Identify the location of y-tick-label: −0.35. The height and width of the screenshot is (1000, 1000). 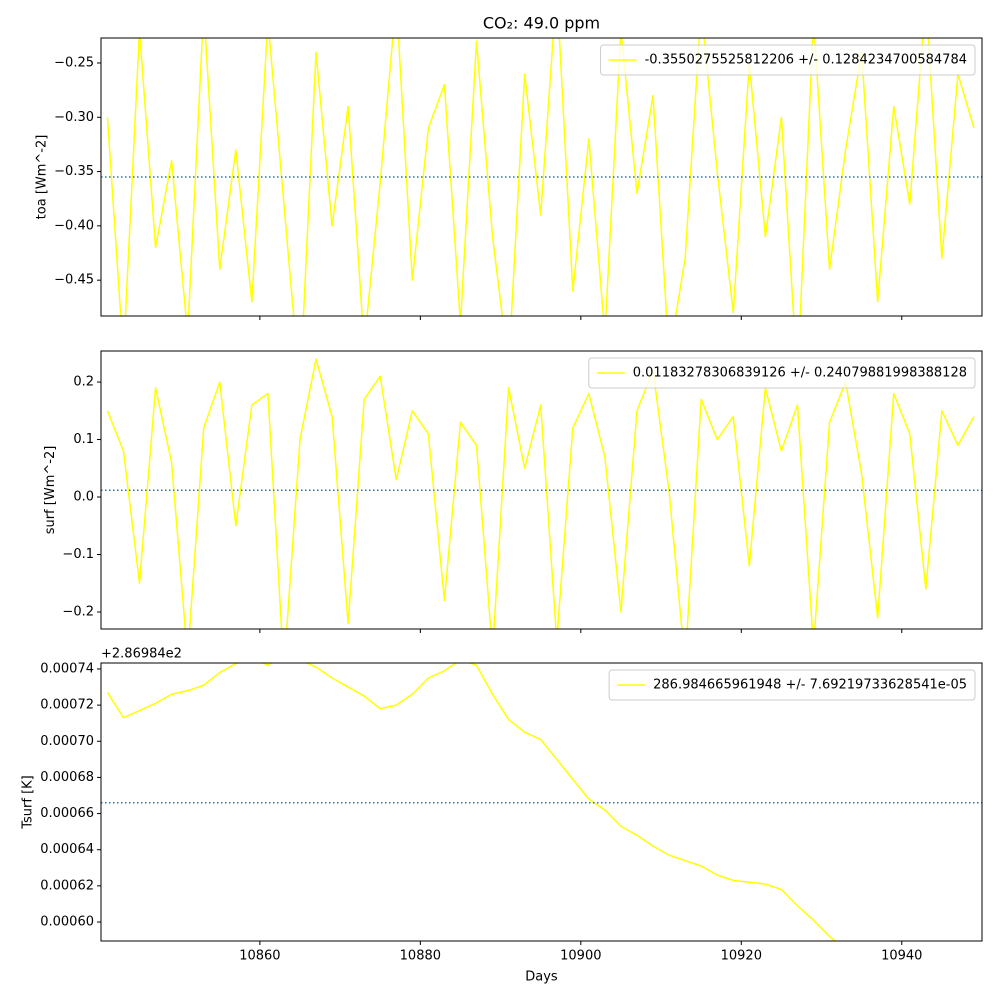
(74, 171).